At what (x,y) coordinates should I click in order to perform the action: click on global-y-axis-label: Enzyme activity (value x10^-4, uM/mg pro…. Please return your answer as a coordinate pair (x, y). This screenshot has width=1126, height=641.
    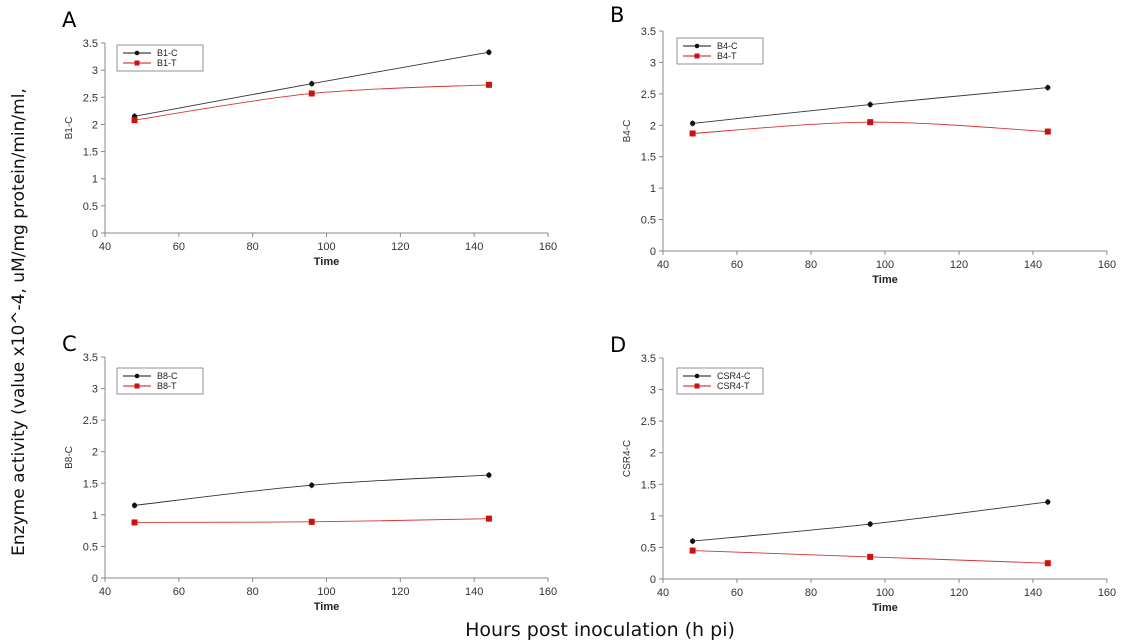
    Looking at the image, I should click on (19, 322).